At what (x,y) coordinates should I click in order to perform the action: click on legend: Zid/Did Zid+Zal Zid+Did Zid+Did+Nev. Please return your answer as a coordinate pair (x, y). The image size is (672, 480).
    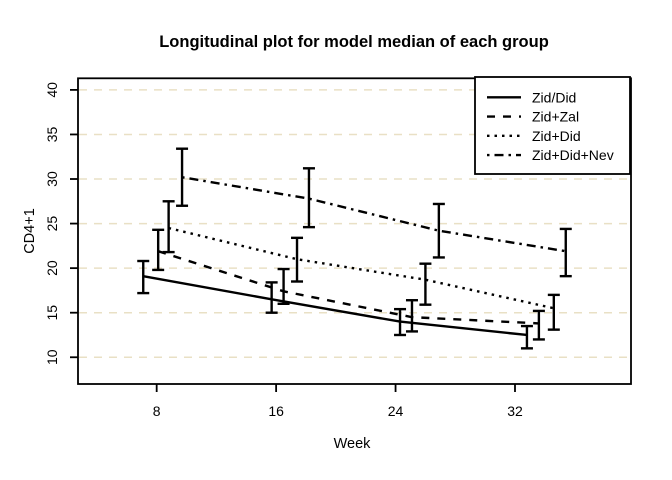
    Looking at the image, I should click on (552, 125).